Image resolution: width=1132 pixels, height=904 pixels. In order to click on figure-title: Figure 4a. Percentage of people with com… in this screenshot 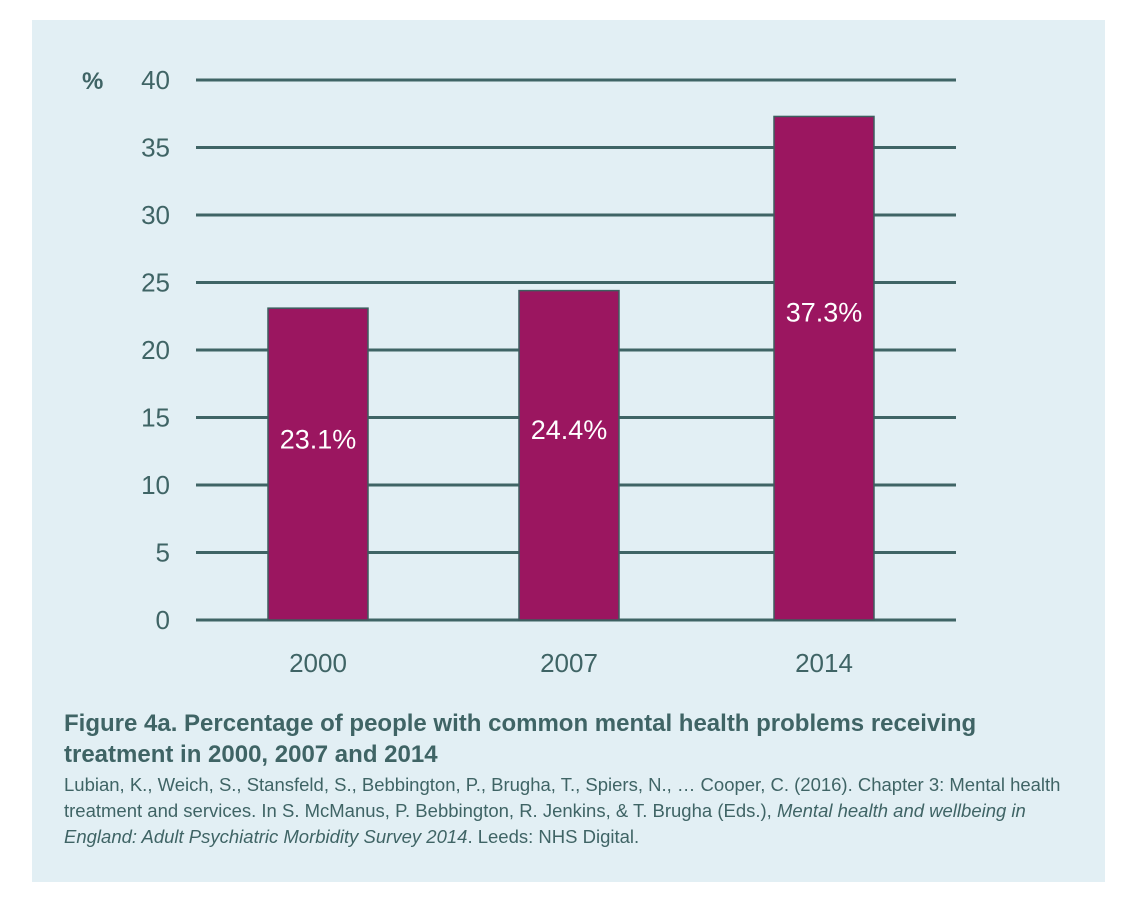, I will do `click(520, 739)`.